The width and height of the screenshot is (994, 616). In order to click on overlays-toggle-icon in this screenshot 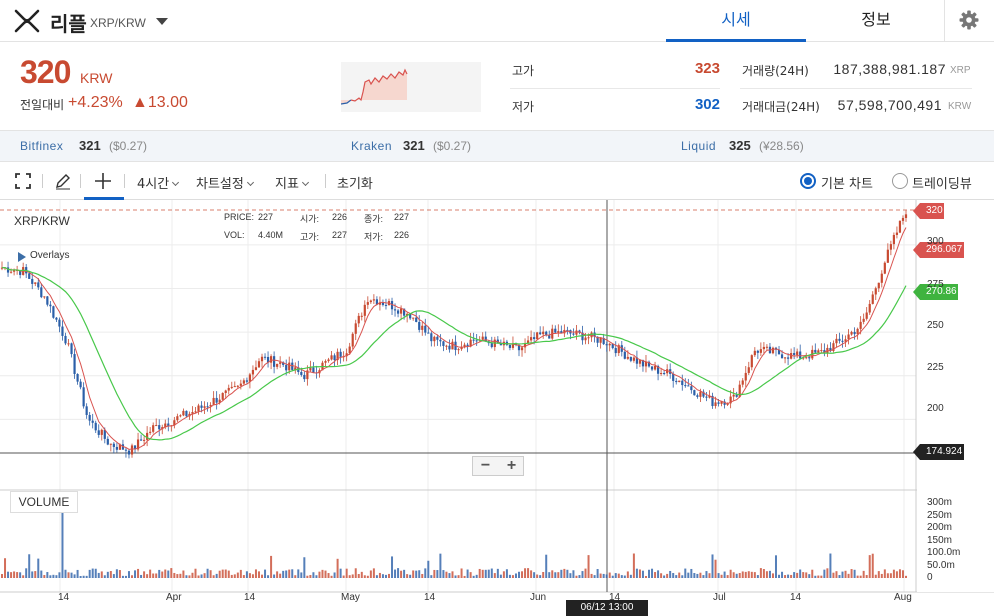, I will do `click(22, 257)`.